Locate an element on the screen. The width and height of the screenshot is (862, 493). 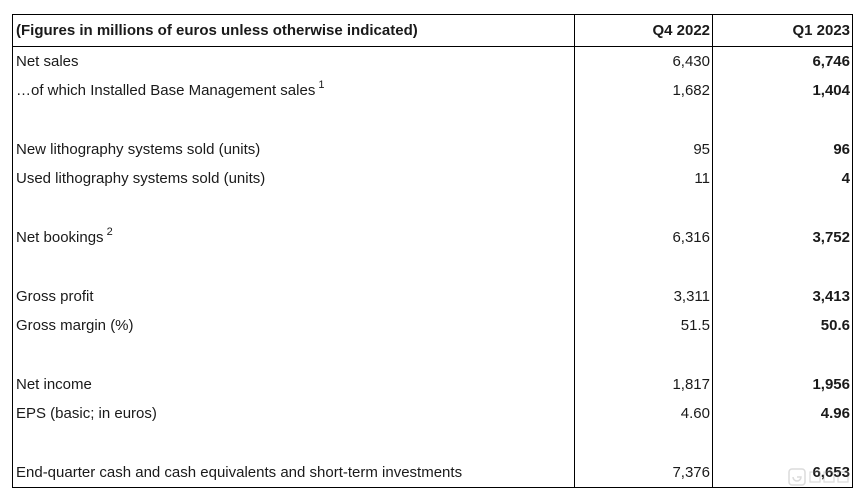
row-value-q4: 1,682 is located at coordinates (643, 90).